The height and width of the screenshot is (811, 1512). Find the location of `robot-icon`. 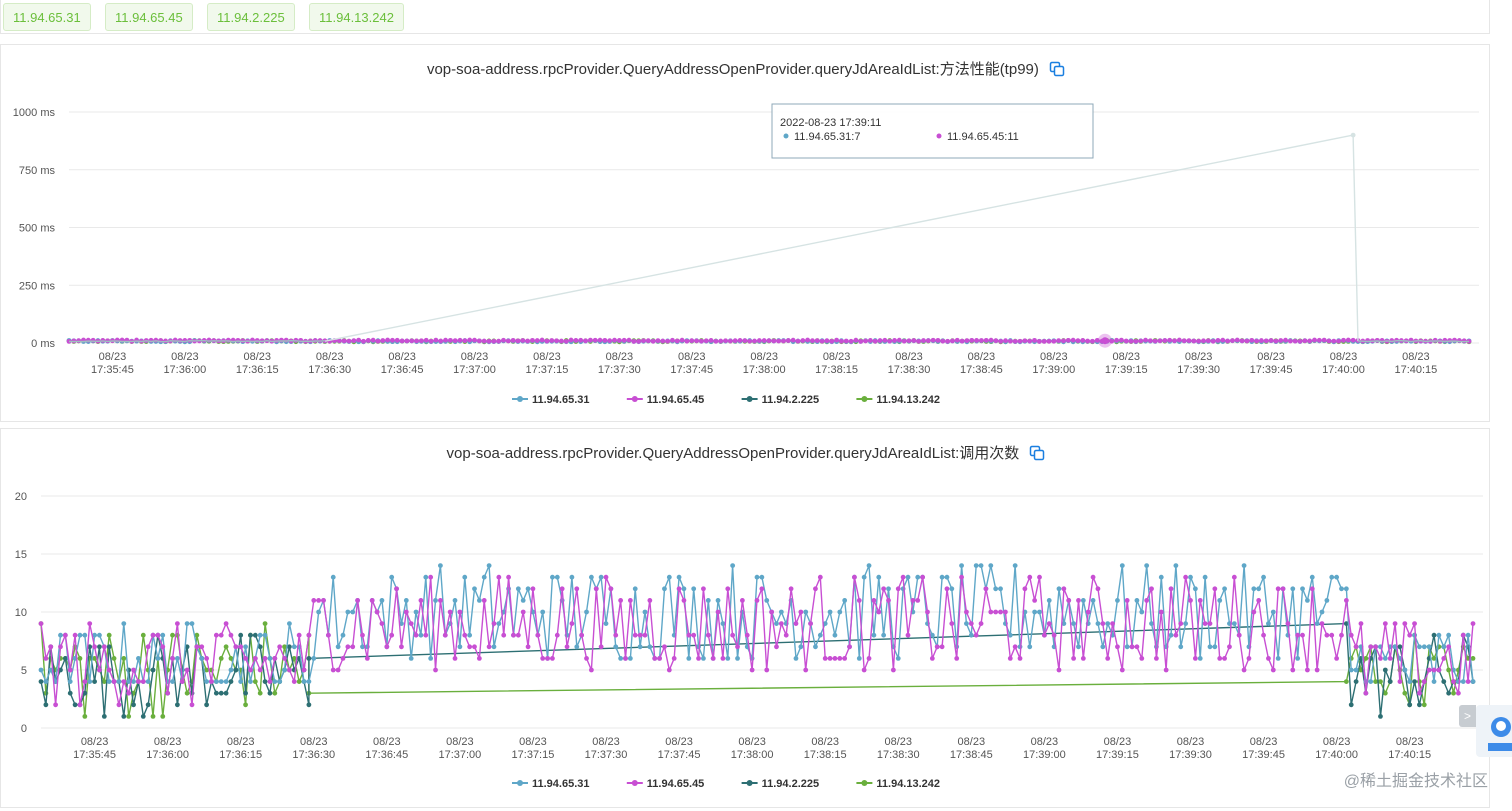

robot-icon is located at coordinates (1494, 731).